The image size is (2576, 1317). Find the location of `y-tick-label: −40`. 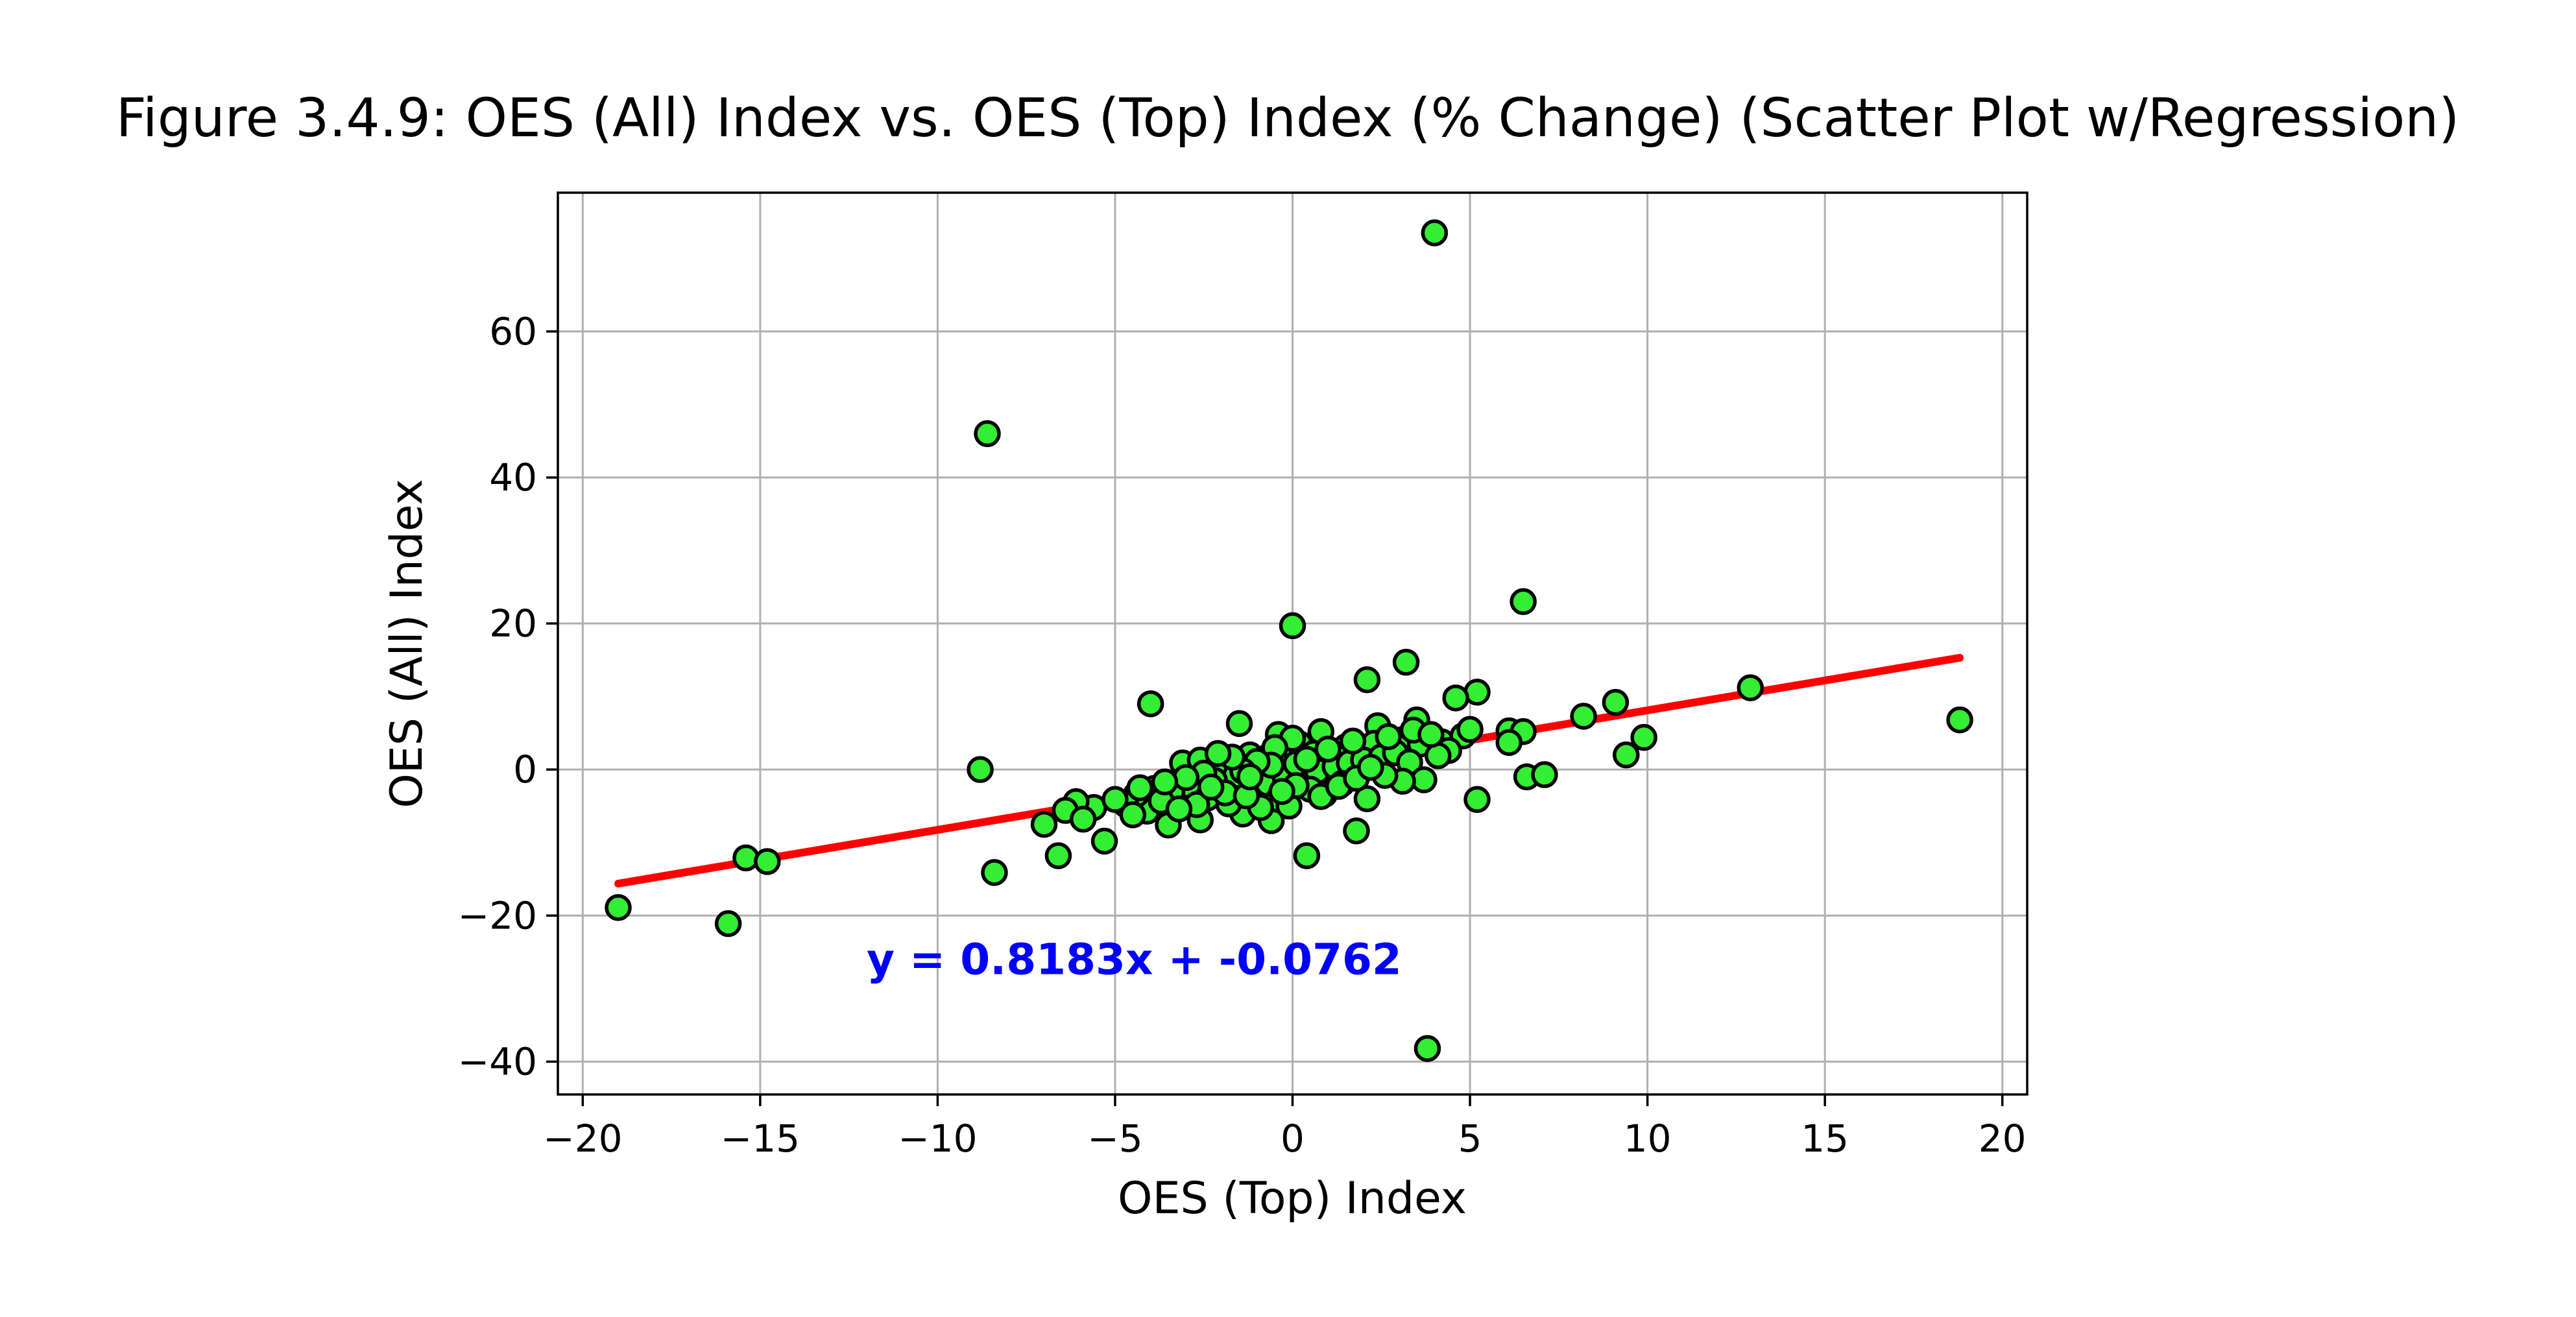

y-tick-label: −40 is located at coordinates (497, 1061).